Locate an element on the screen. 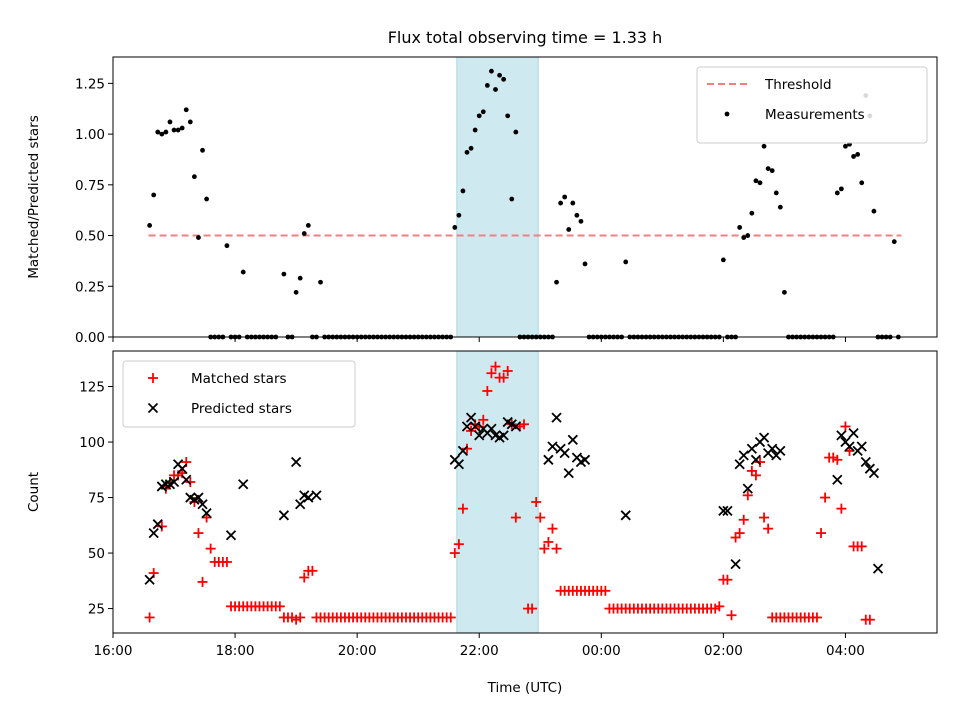 This screenshot has height=720, width=960. legend-entry: Predicted stars is located at coordinates (219, 409).